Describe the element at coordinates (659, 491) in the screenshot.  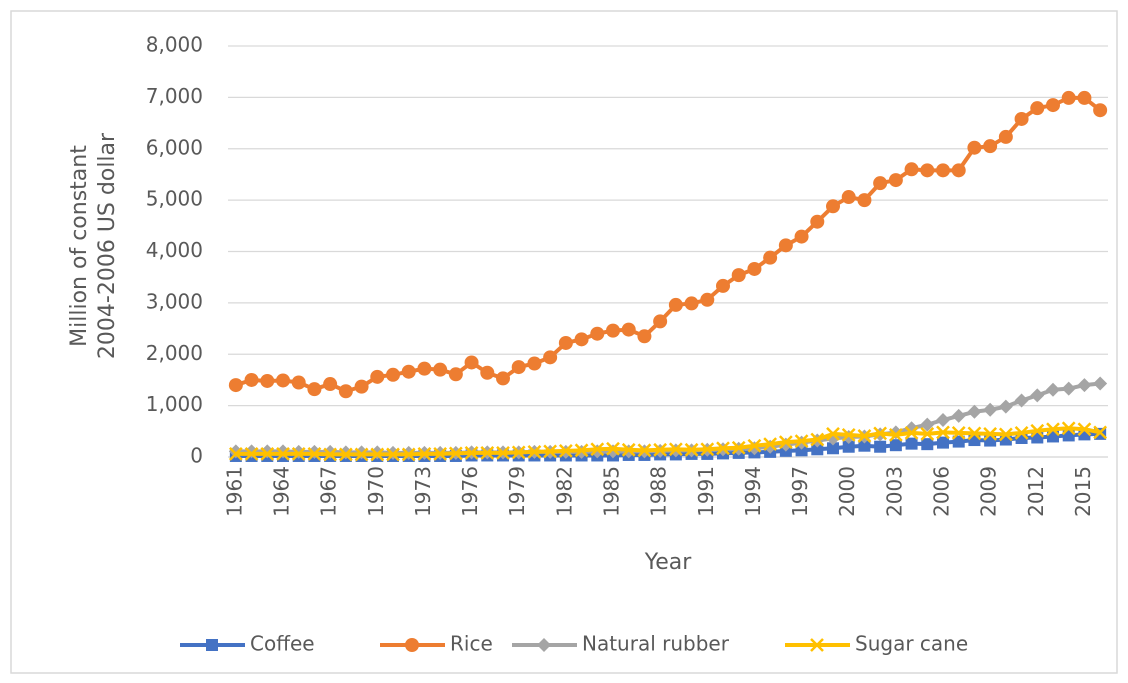
I see `x-tick-label: 1988` at that location.